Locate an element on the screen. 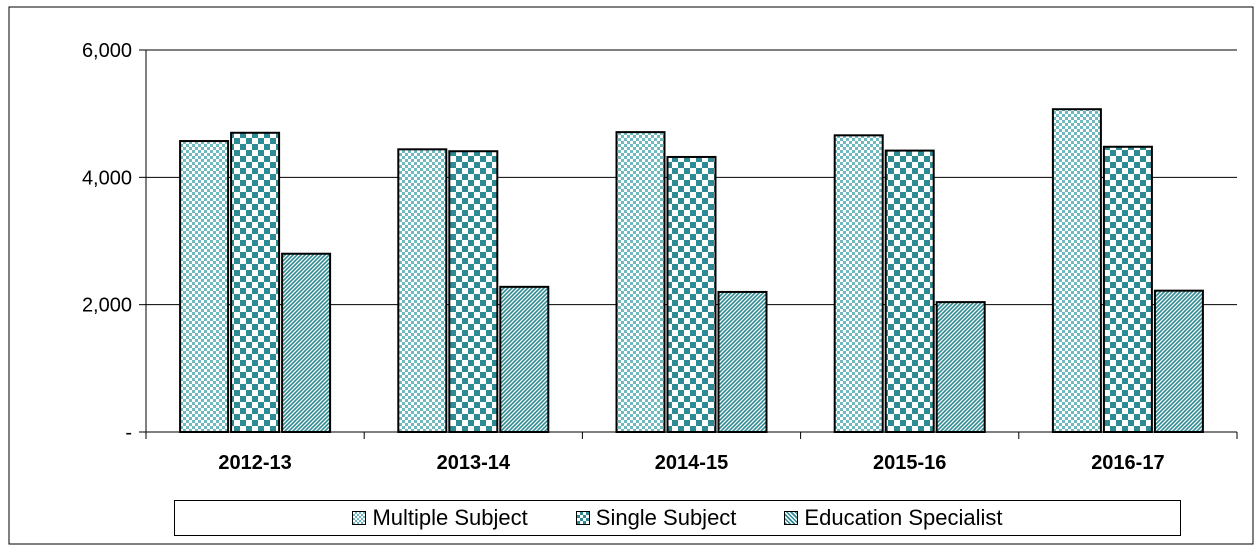  x-tick-label: 2016-17 is located at coordinates (1127, 463).